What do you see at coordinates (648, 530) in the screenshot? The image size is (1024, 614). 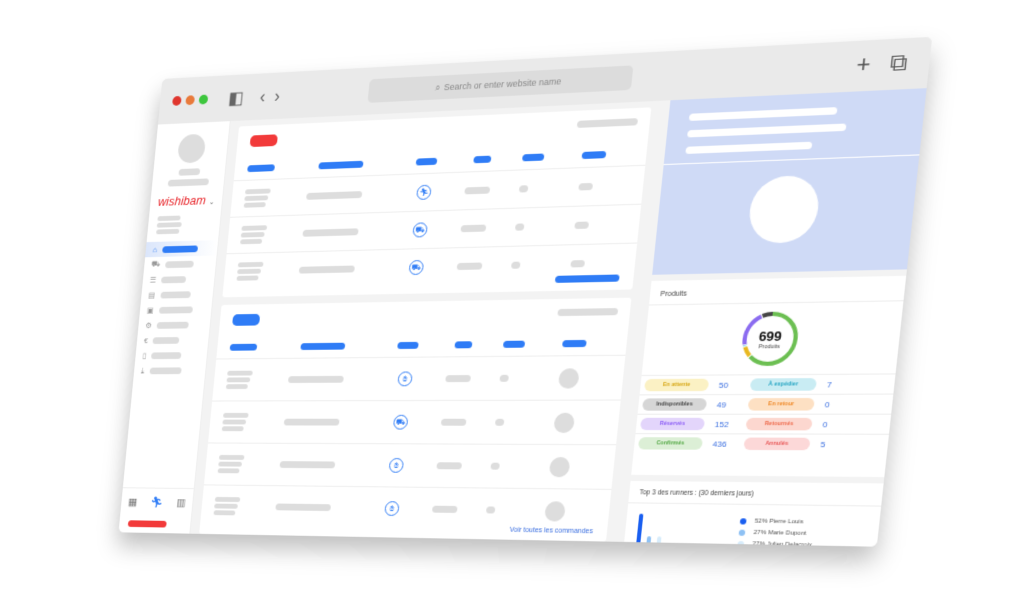 I see `runners-bar-chart` at bounding box center [648, 530].